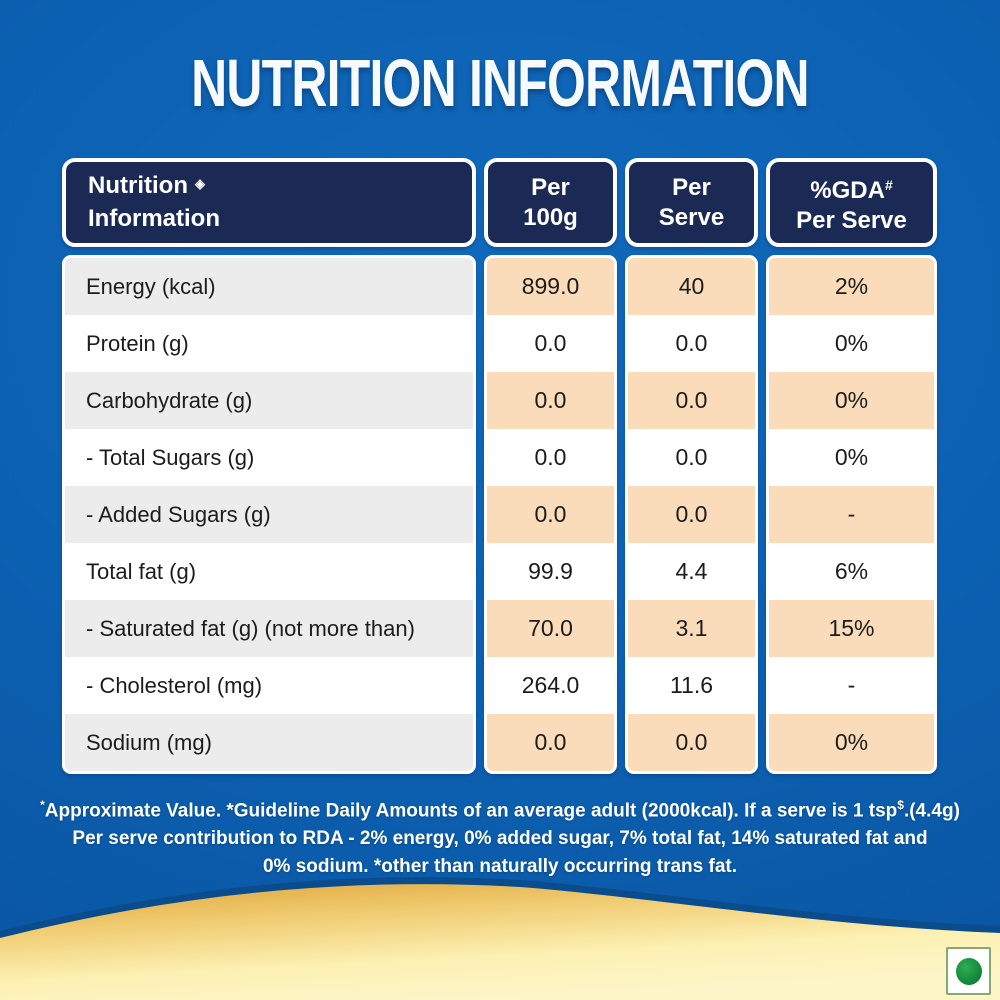  Describe the element at coordinates (269, 202) in the screenshot. I see `header-nutrition-information: Nutrition ◈ Information` at that location.